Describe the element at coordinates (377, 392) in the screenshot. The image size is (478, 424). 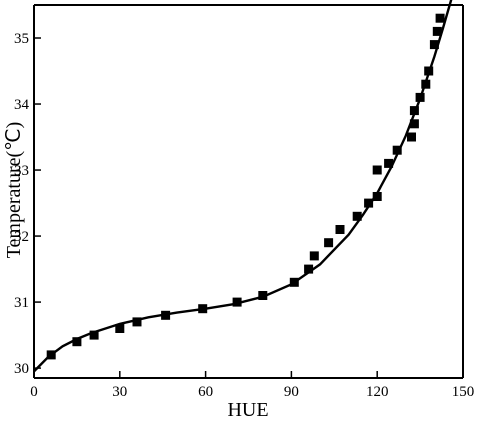
I see `x-tick-label: 120` at that location.